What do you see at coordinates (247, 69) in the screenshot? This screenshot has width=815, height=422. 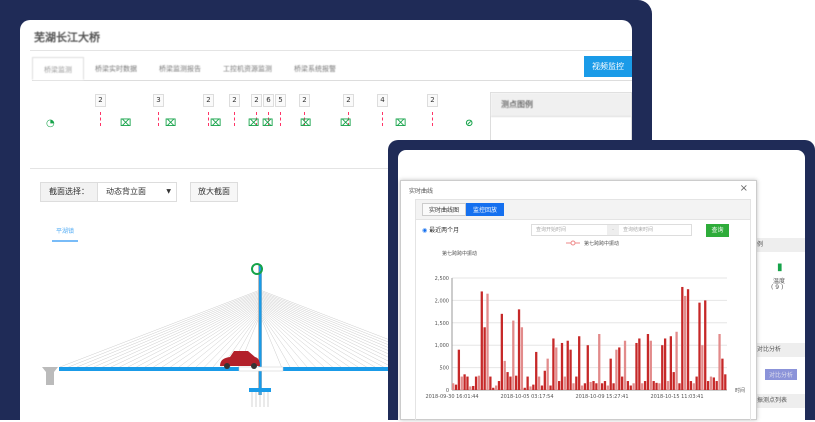 I see `tab-ipc-resources: 工控机资源监测` at bounding box center [247, 69].